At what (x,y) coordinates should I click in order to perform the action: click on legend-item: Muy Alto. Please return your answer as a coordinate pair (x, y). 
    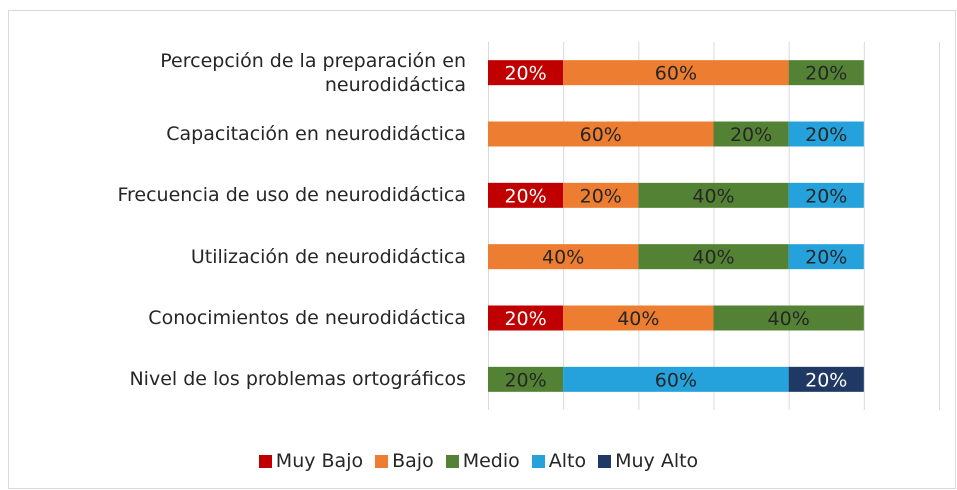
    Looking at the image, I should click on (648, 461).